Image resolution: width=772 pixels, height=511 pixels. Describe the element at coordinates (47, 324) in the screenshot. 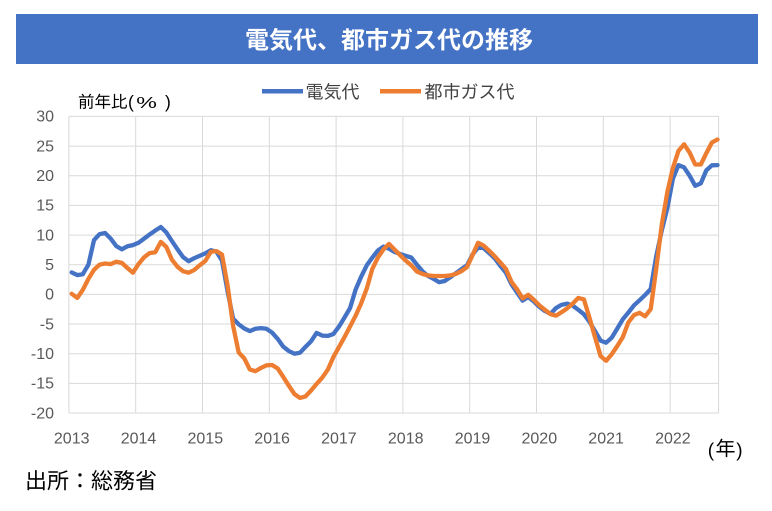

I see `svg-text: -5` at that location.